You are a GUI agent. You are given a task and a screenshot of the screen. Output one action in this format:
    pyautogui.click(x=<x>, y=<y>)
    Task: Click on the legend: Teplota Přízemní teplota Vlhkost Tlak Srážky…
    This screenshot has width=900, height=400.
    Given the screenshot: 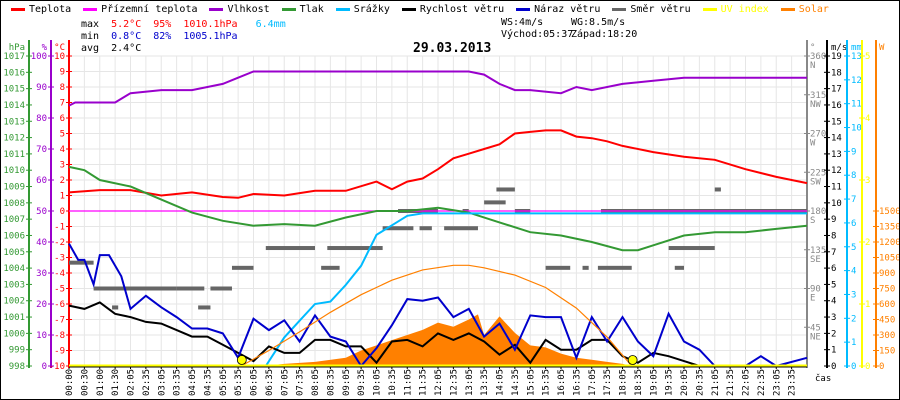 What is the action you would take?
    pyautogui.click(x=420, y=9)
    